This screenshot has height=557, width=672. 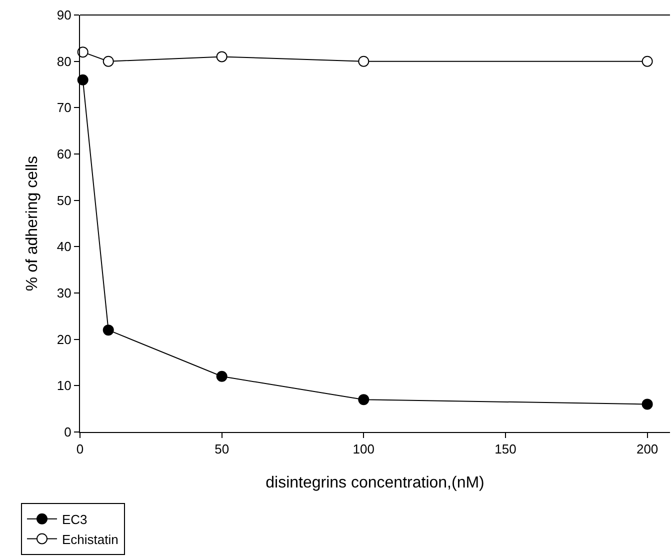 What do you see at coordinates (64, 293) in the screenshot?
I see `y-tick-label: 30` at bounding box center [64, 293].